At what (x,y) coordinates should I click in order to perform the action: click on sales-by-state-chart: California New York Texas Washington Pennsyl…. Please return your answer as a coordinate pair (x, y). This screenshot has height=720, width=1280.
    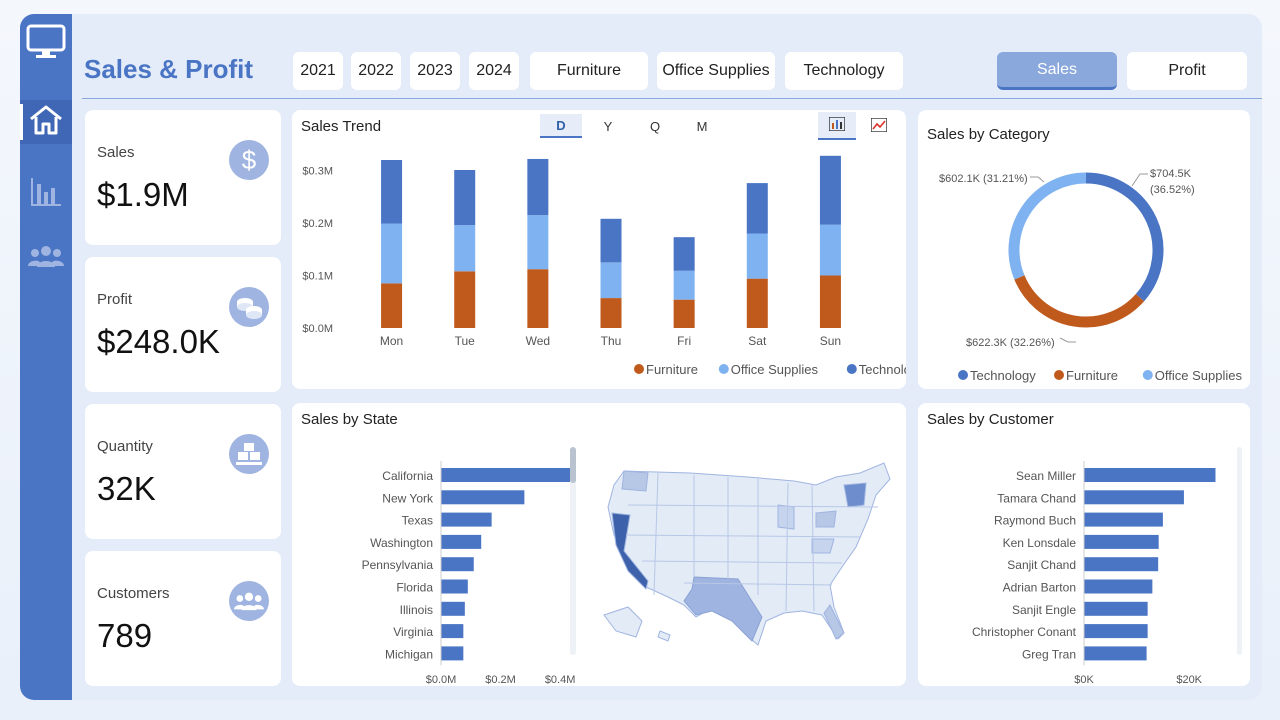
    Looking at the image, I should click on (468, 573).